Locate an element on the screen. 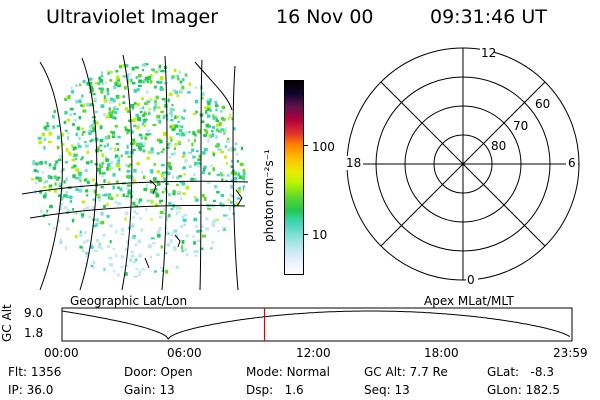  colorbar-tick-100: 100 is located at coordinates (323, 147).